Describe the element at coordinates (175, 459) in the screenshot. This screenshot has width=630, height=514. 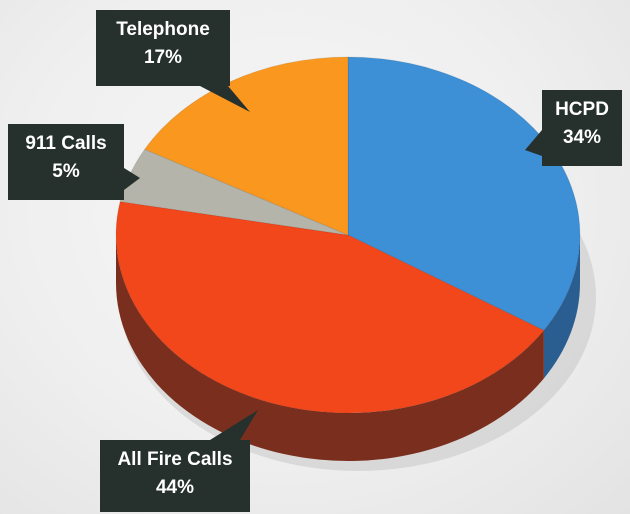
I see `callout-all-fire-calls-label: All Fire Calls` at that location.